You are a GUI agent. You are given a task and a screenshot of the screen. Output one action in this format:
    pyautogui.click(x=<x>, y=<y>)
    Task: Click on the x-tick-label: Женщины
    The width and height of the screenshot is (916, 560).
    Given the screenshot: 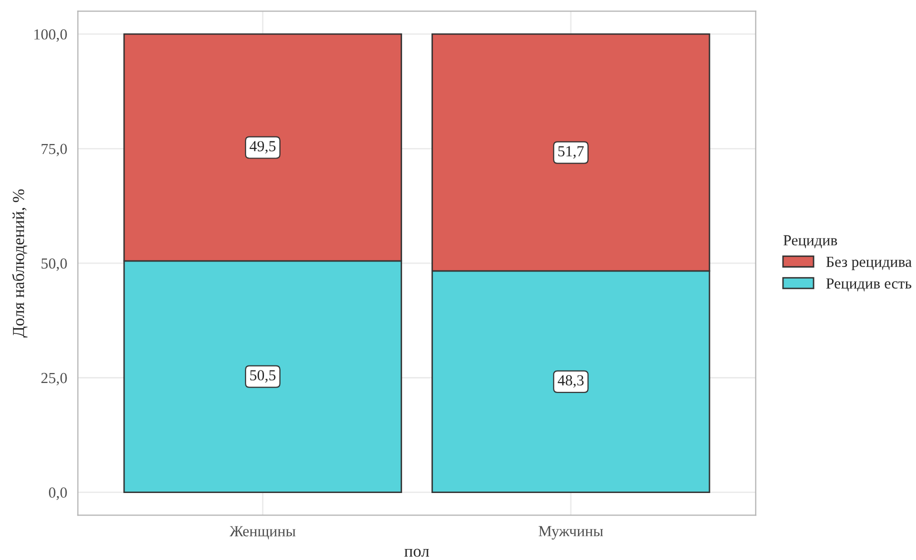 What is the action you would take?
    pyautogui.click(x=263, y=533)
    